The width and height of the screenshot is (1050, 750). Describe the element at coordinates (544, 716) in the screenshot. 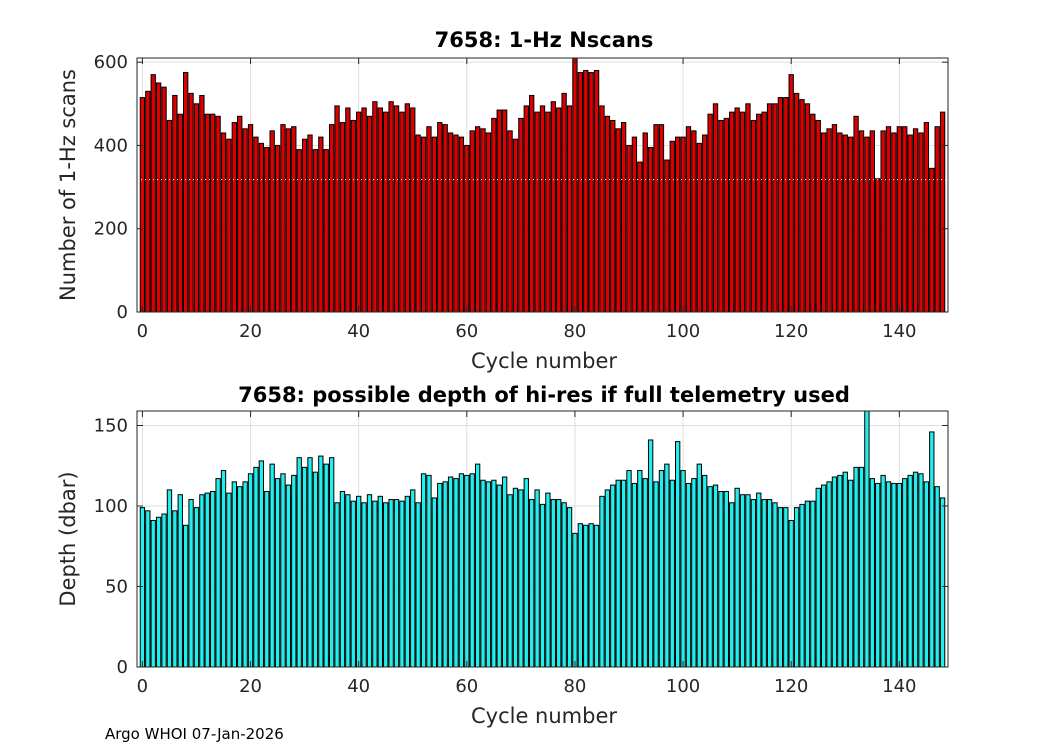

I see `x-axis-label: Cycle number` at that location.